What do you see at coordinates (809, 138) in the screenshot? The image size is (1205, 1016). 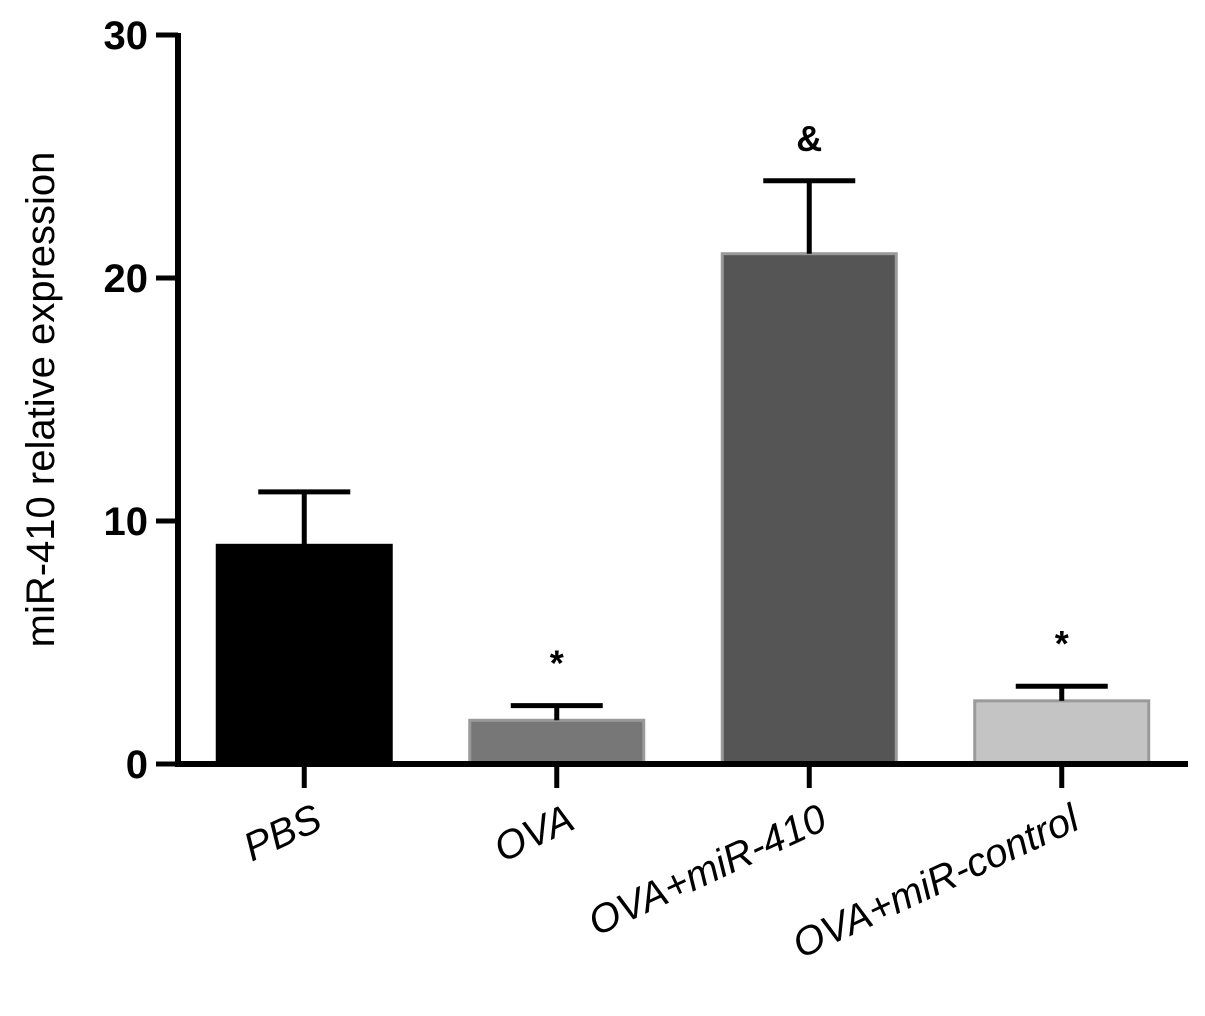 I see `significance-marker: &` at bounding box center [809, 138].